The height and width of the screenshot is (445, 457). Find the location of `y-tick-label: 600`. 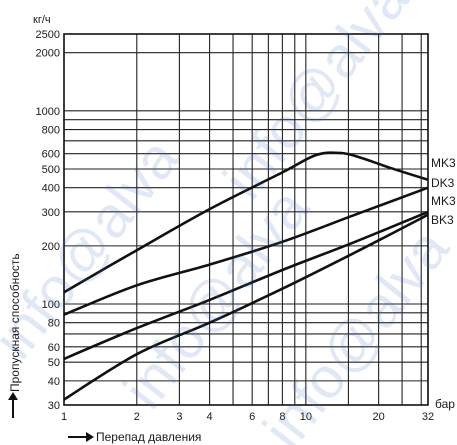

y-tick-label: 600 is located at coordinates (51, 155).